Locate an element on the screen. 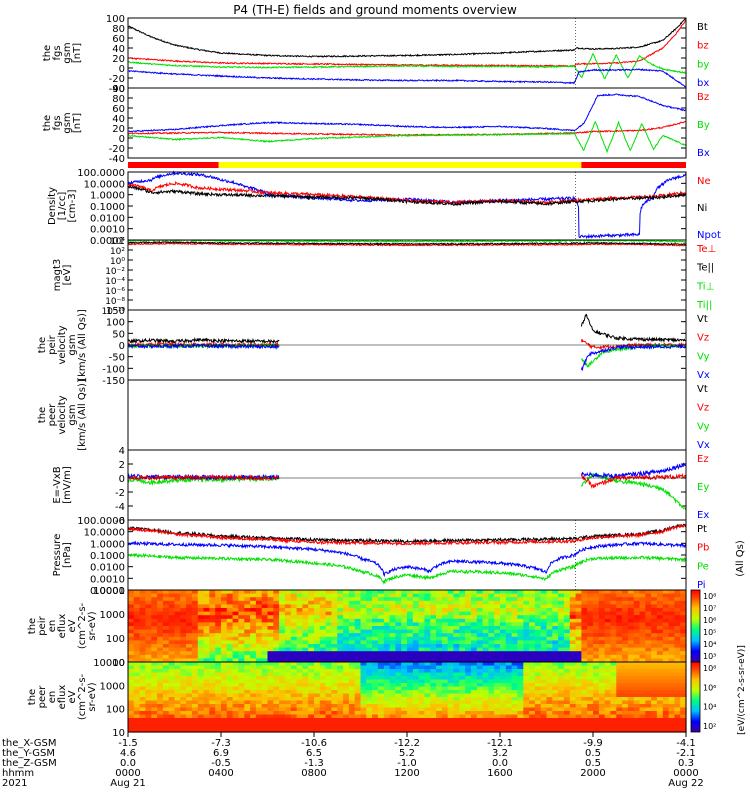 The width and height of the screenshot is (750, 800). ytick-label: 0.0010 is located at coordinates (107, 579).